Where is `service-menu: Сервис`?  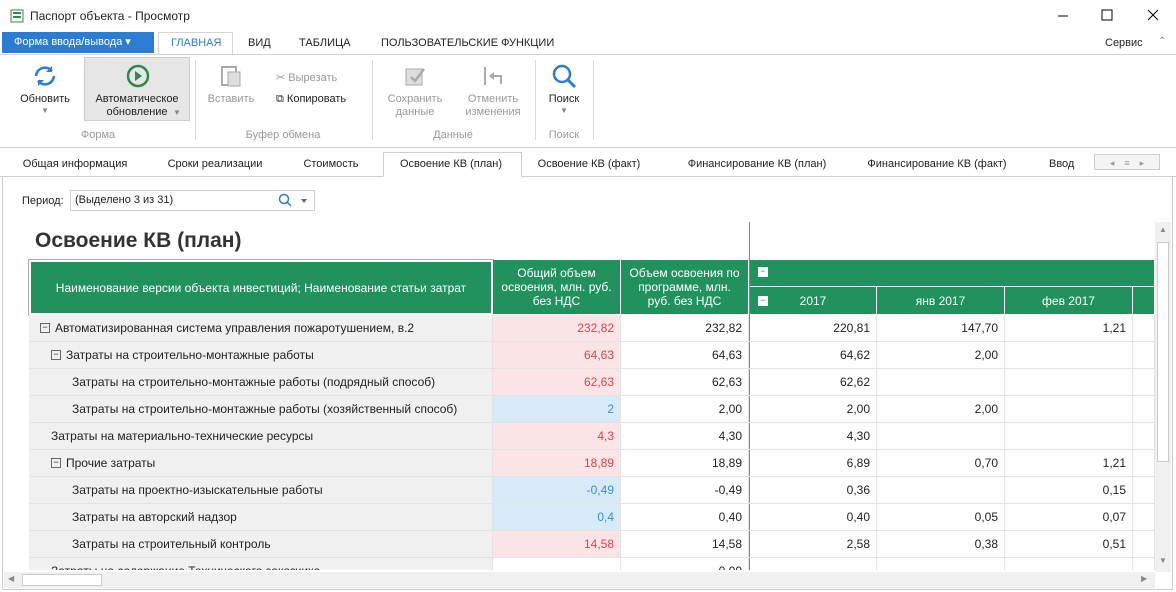 service-menu: Сервис is located at coordinates (1124, 43).